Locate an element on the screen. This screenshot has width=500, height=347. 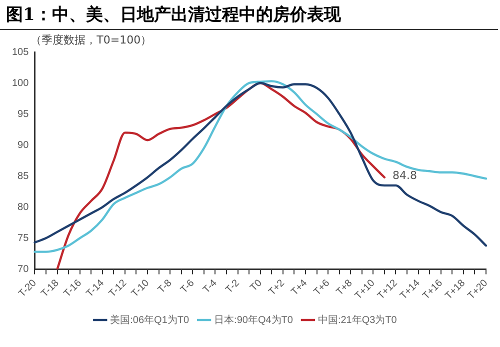
y-tick-label: 75 is located at coordinates (24, 238).